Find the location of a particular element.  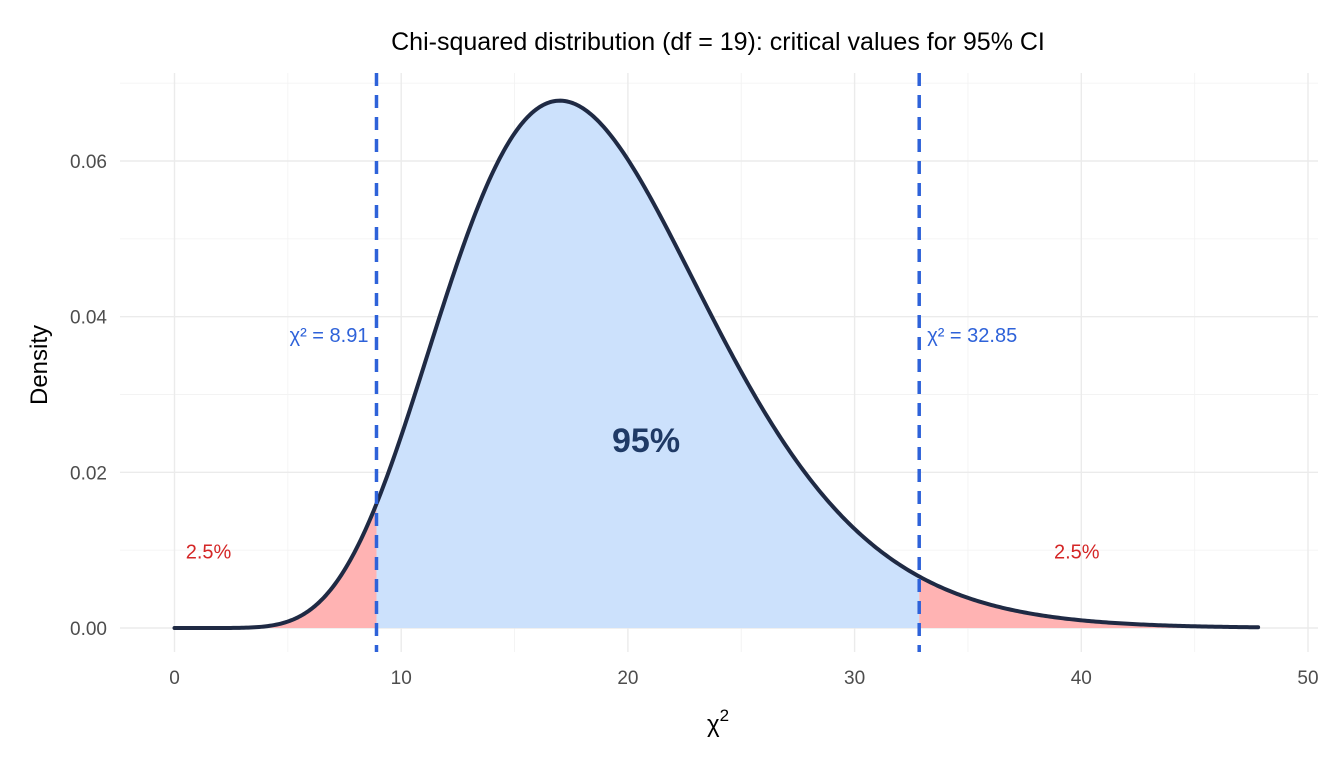

x-tick-label-4: 40 is located at coordinates (1081, 678).